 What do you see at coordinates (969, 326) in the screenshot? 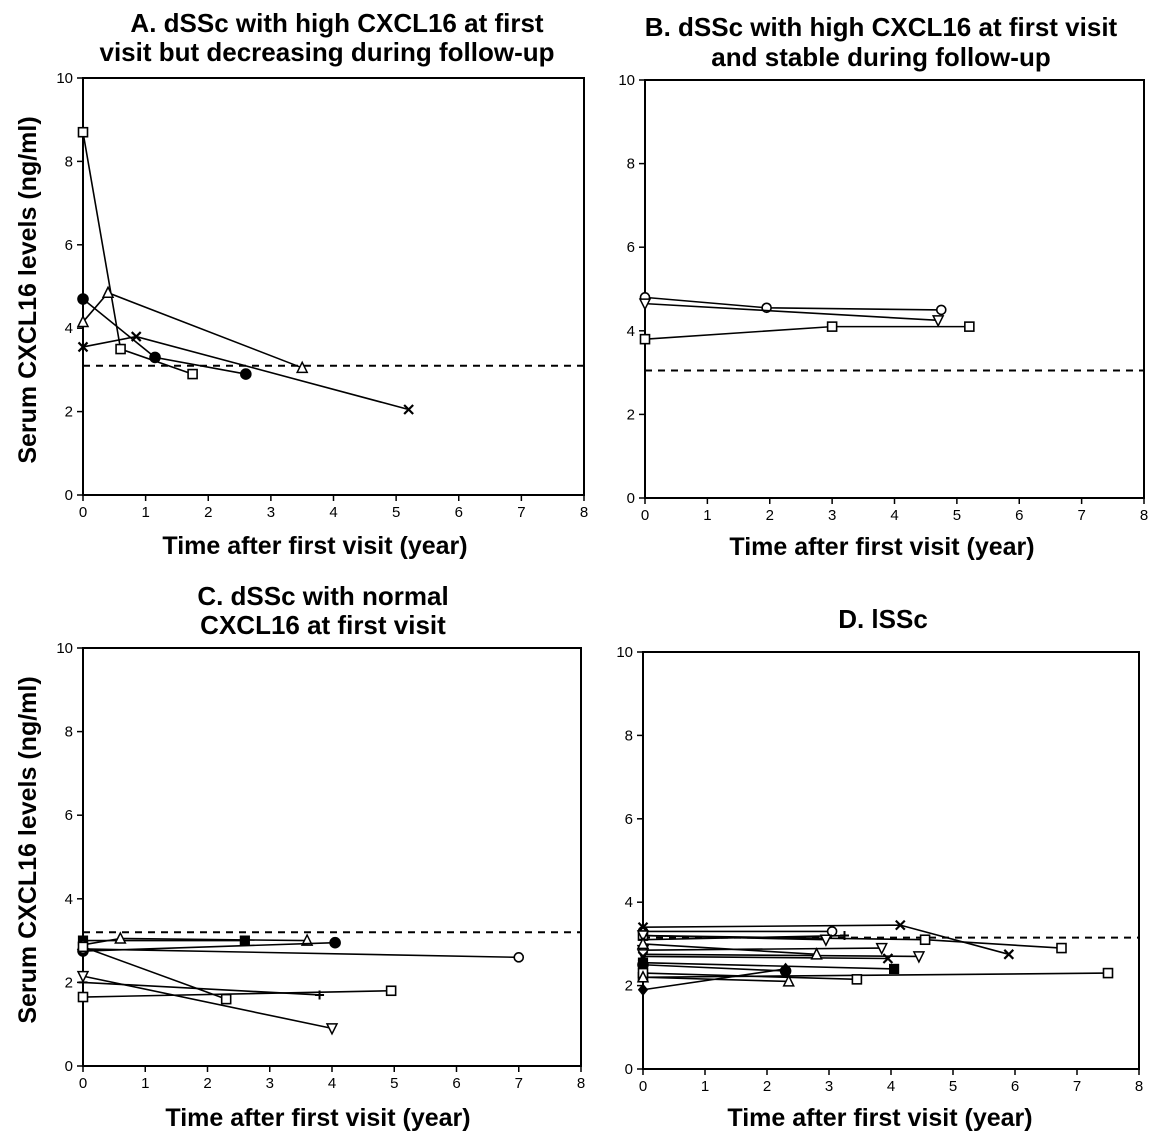
I see `panel-b-series-3-point` at bounding box center [969, 326].